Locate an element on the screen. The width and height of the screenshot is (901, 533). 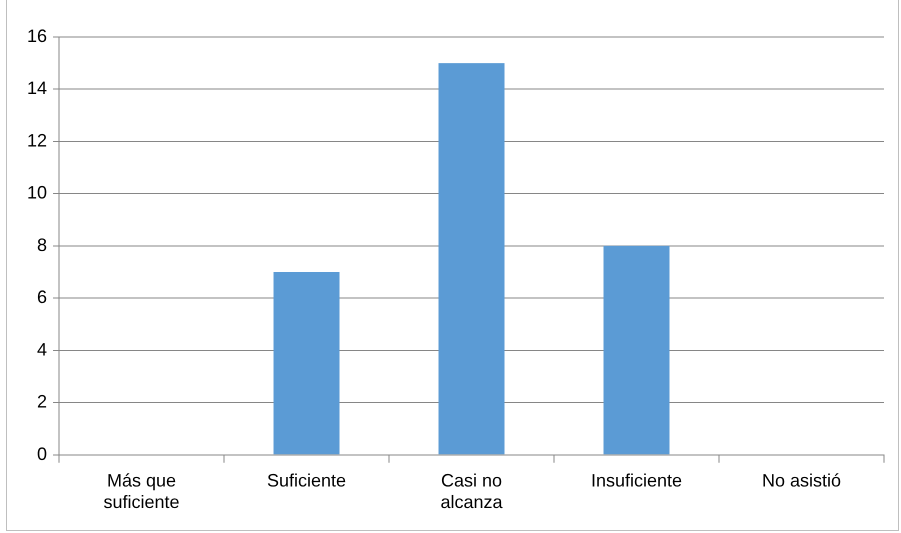
y-tick-label: 8 is located at coordinates (42, 244).